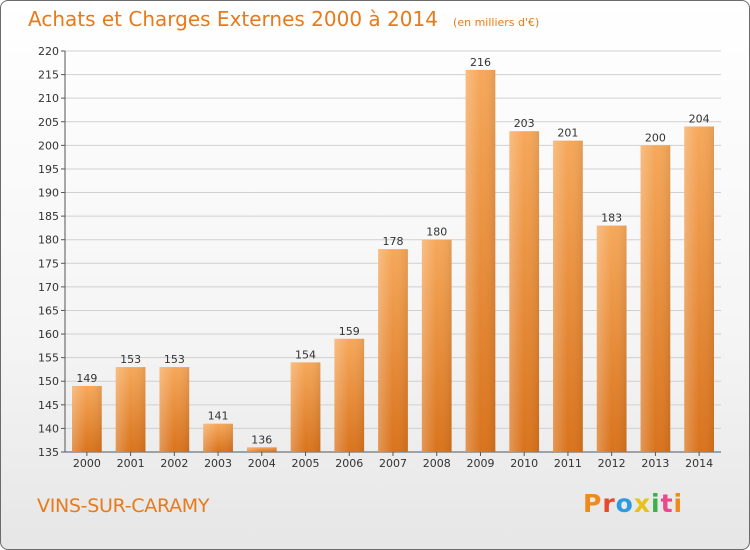 The height and width of the screenshot is (550, 750). Describe the element at coordinates (699, 463) in the screenshot. I see `x-tick-label: 2014` at that location.